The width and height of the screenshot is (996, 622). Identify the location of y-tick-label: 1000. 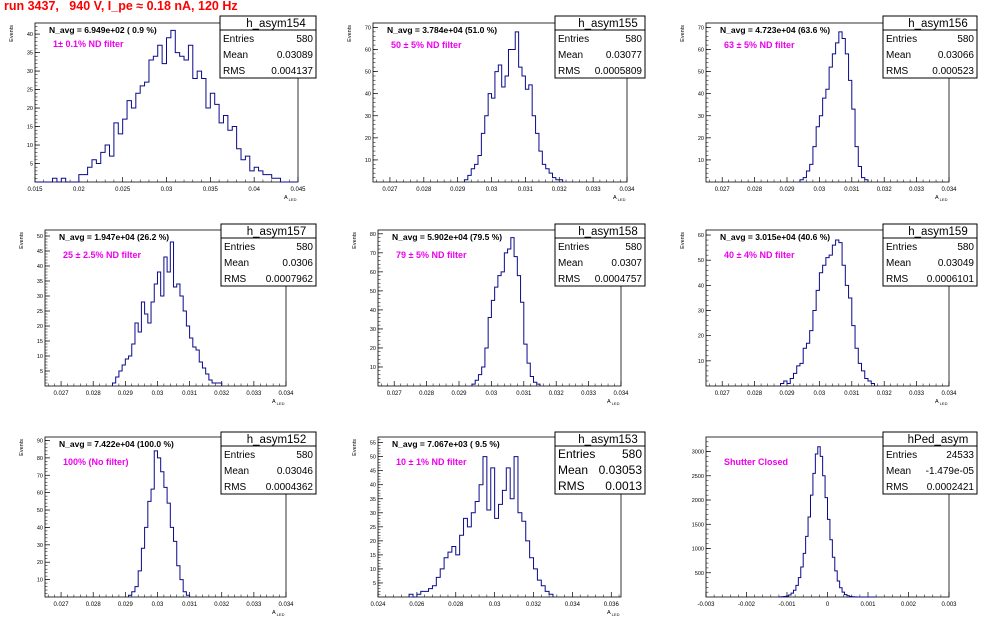
(698, 550).